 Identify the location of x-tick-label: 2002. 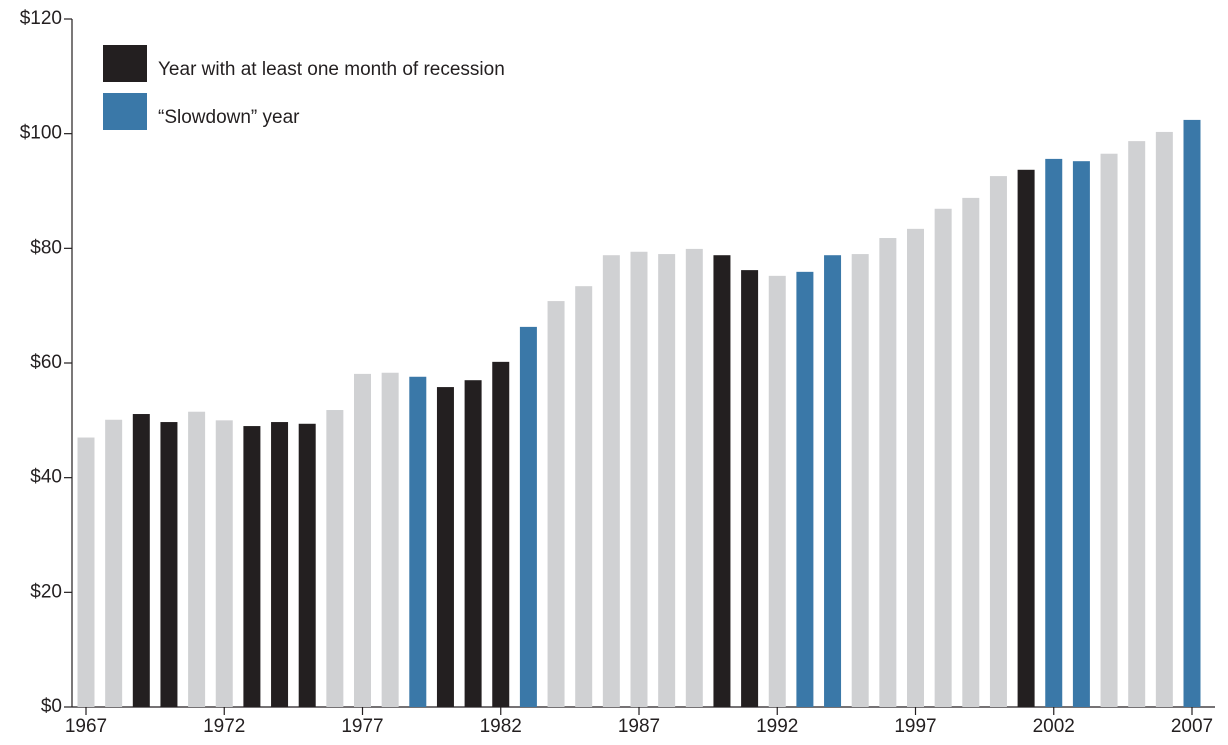
(1054, 726).